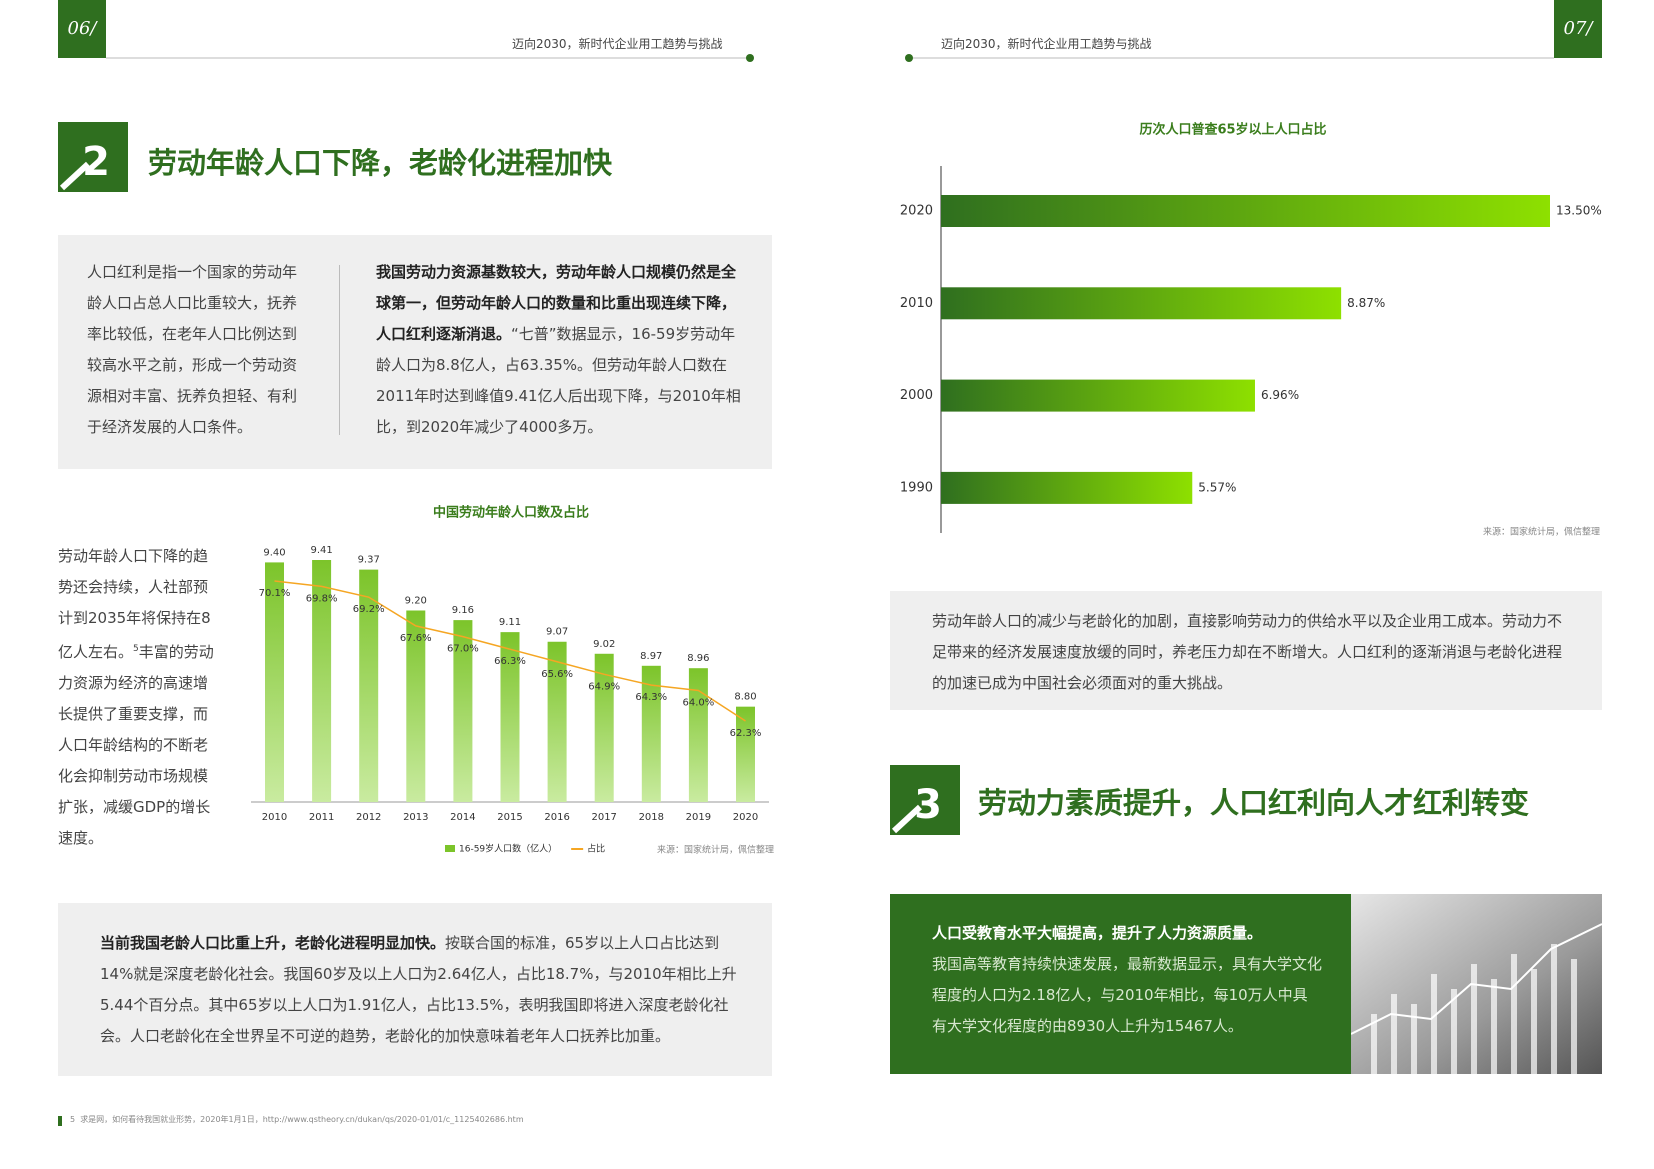 The image size is (1654, 1169). What do you see at coordinates (369, 609) in the screenshot?
I see `line-value-label: 69.2%` at bounding box center [369, 609].